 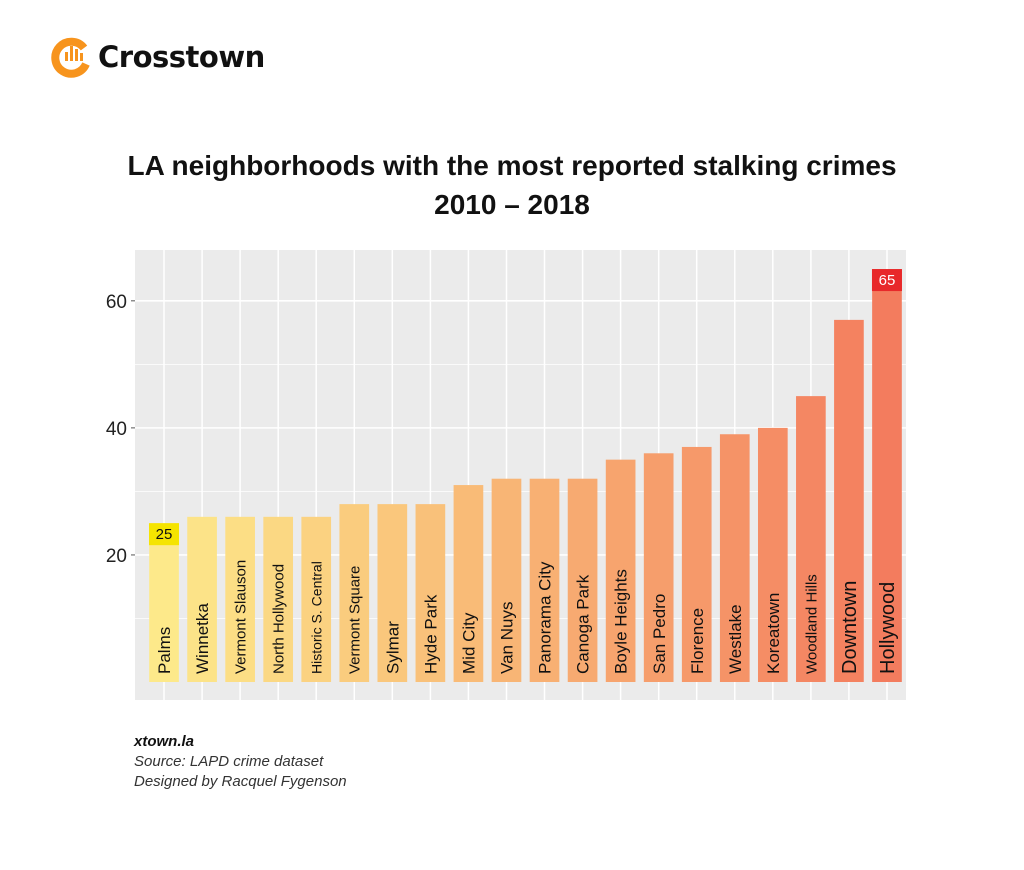 I want to click on bar-koreatown, so click(x=772, y=554).